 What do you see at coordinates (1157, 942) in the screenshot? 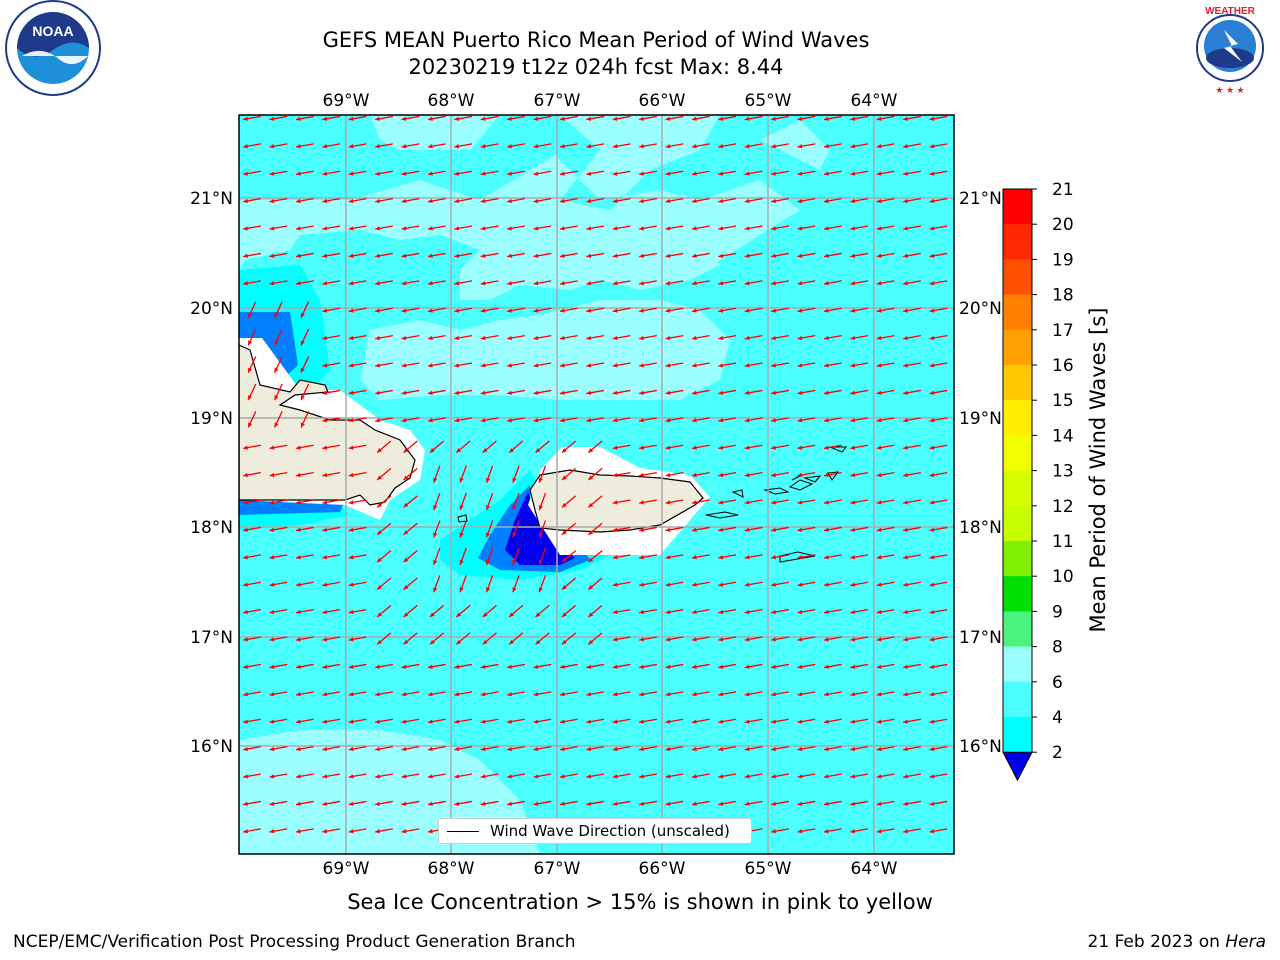
I see `footer-date-text: 21 Feb 2023 on` at bounding box center [1157, 942].